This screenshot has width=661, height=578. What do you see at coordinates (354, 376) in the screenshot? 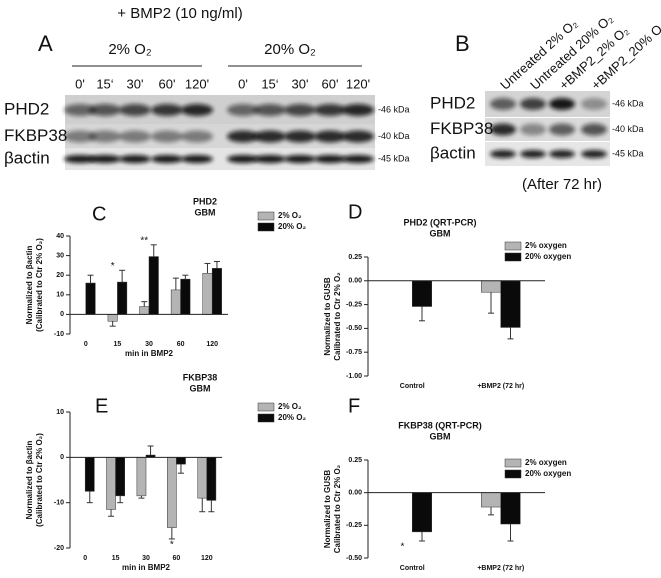
I see `y-tick-label: -1.00` at bounding box center [354, 376].